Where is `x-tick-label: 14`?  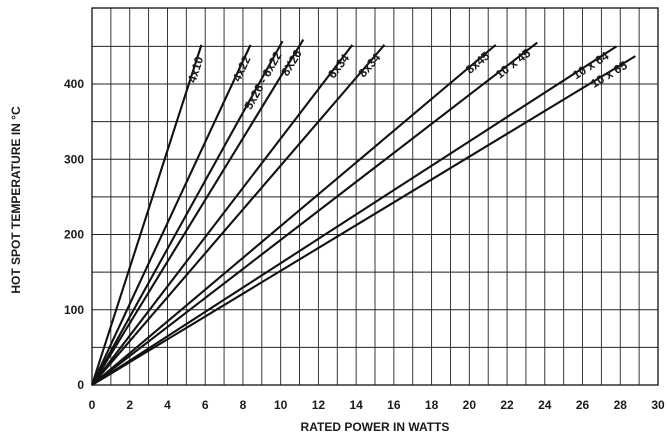 x-tick-label: 14 is located at coordinates (356, 405).